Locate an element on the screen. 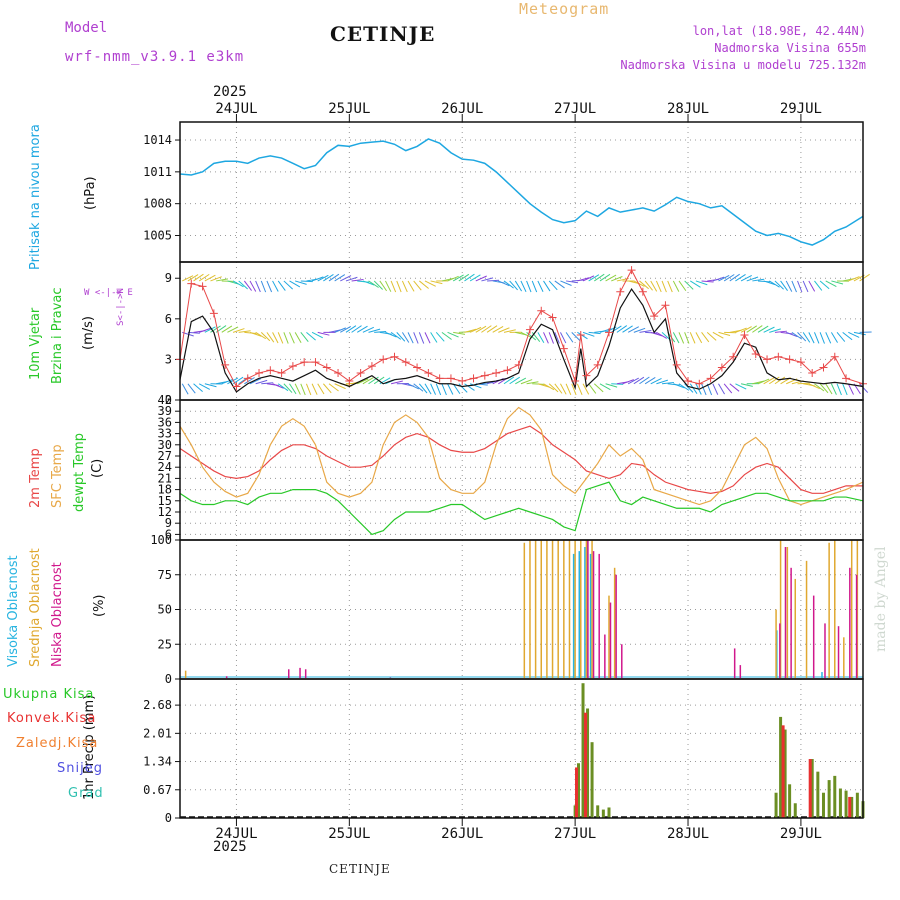 Image resolution: width=900 pixels, height=900 pixels. footer-station: CETINJE is located at coordinates (360, 869).